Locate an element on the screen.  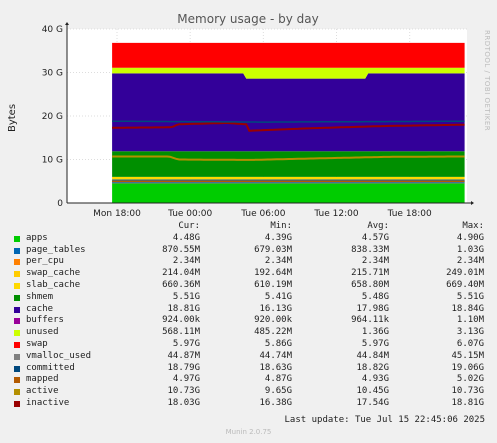
legend-min: 192.64M is located at coordinates (273, 273).